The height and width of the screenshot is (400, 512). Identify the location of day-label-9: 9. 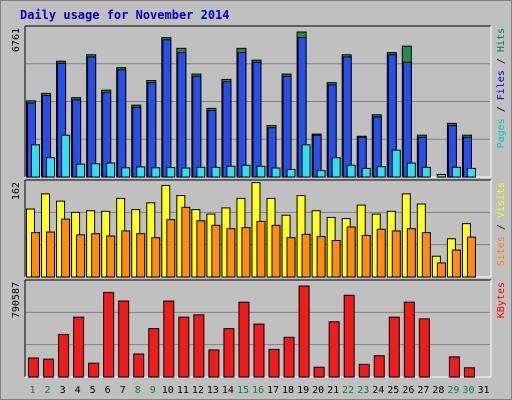
(153, 390).